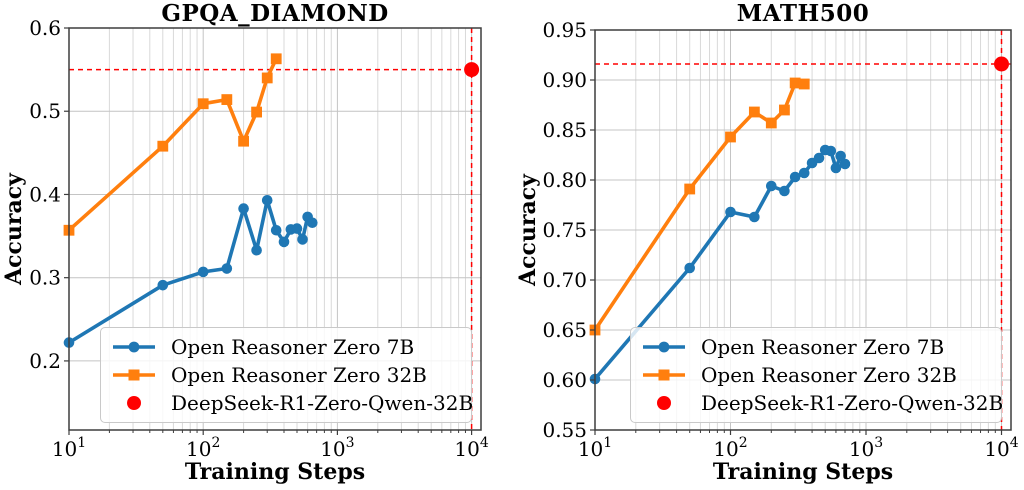 The width and height of the screenshot is (1024, 490). I want to click on y-tick-label: 0.75, so click(564, 230).